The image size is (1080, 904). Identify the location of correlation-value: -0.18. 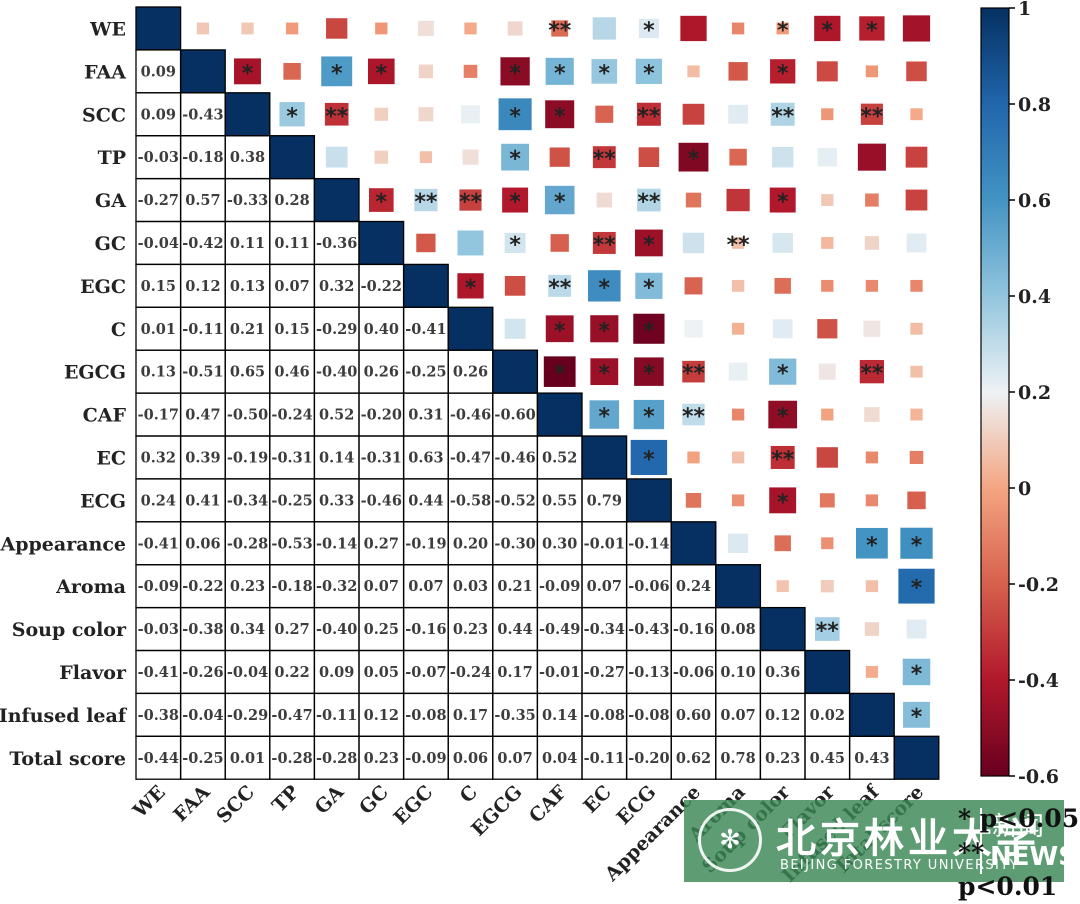
(291, 586).